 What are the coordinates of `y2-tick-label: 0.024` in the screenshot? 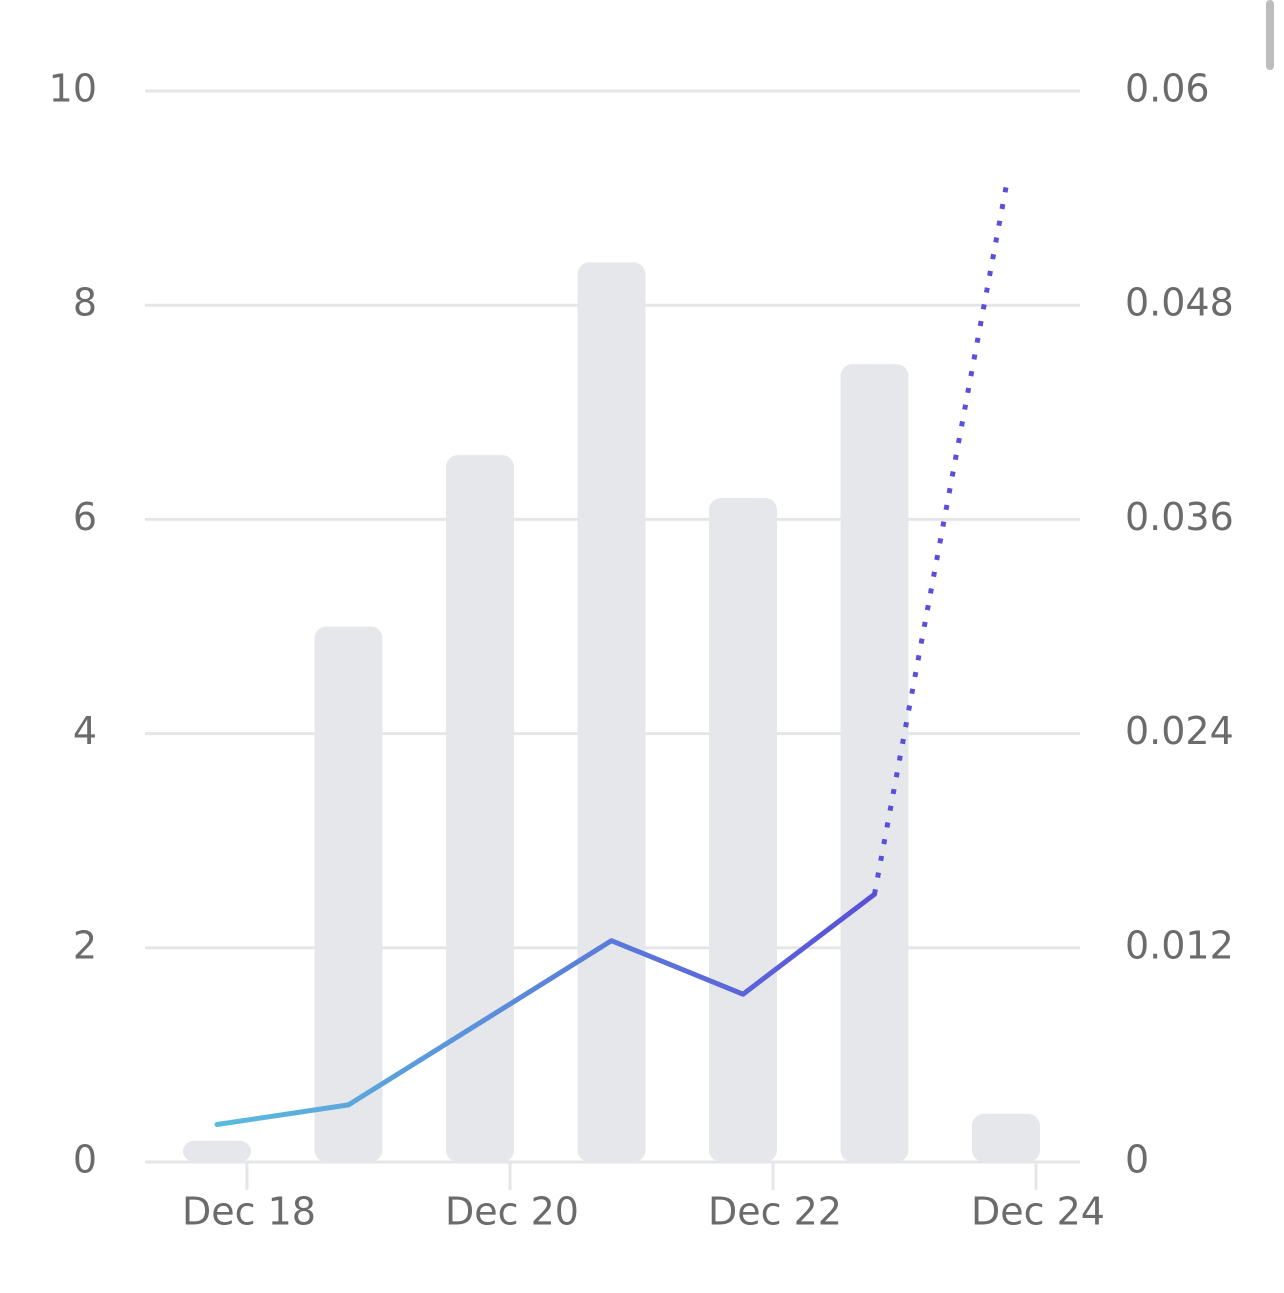 It's located at (1179, 731).